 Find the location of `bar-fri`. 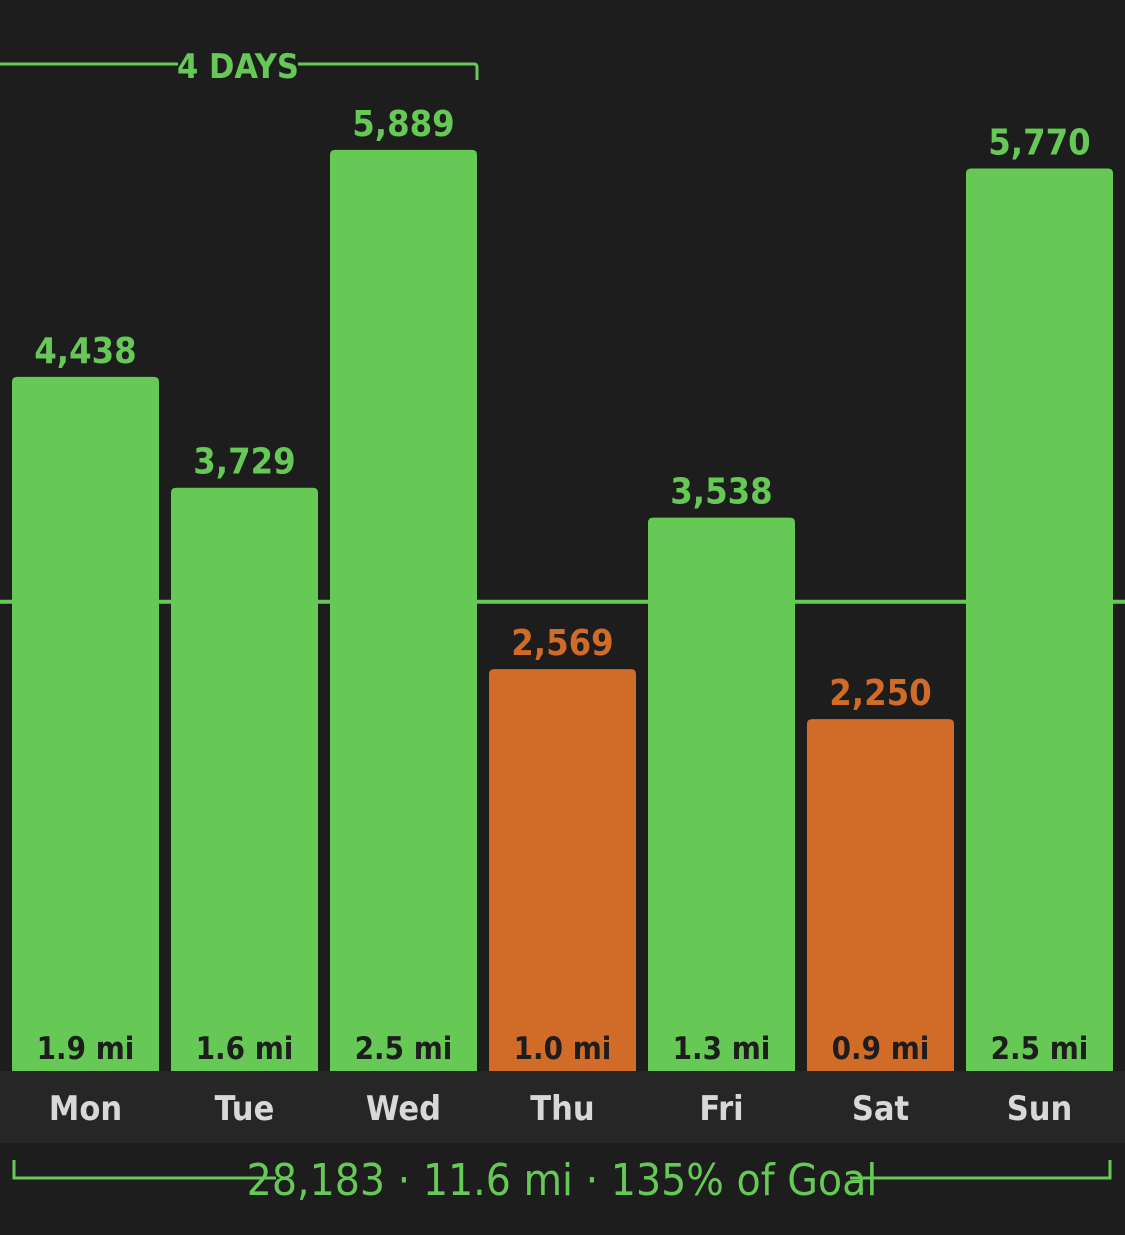

bar-fri is located at coordinates (721, 794).